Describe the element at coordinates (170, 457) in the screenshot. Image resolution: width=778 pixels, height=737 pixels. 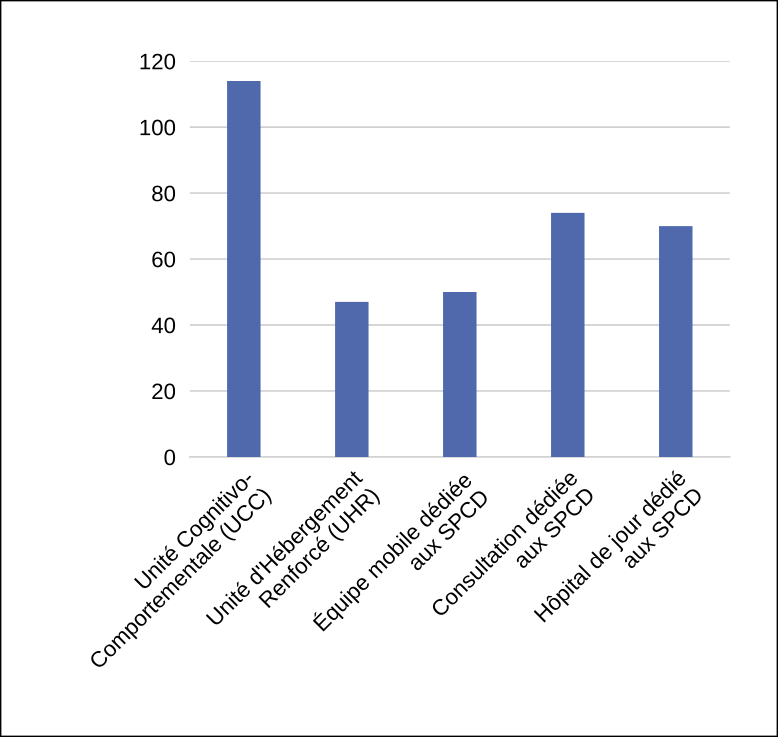
I see `y-tick-label: 0` at that location.